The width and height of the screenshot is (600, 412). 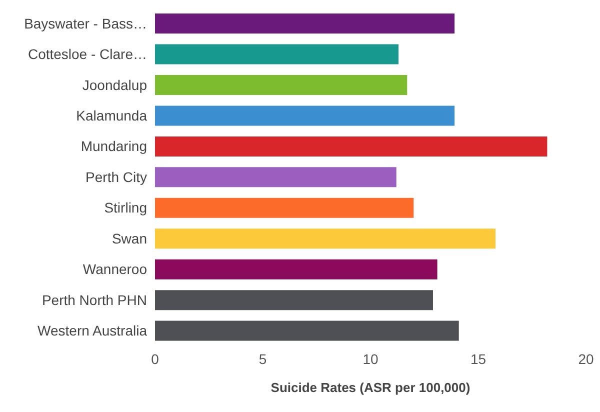 What do you see at coordinates (115, 269) in the screenshot?
I see `y-tick-label: Wanneroo` at bounding box center [115, 269].